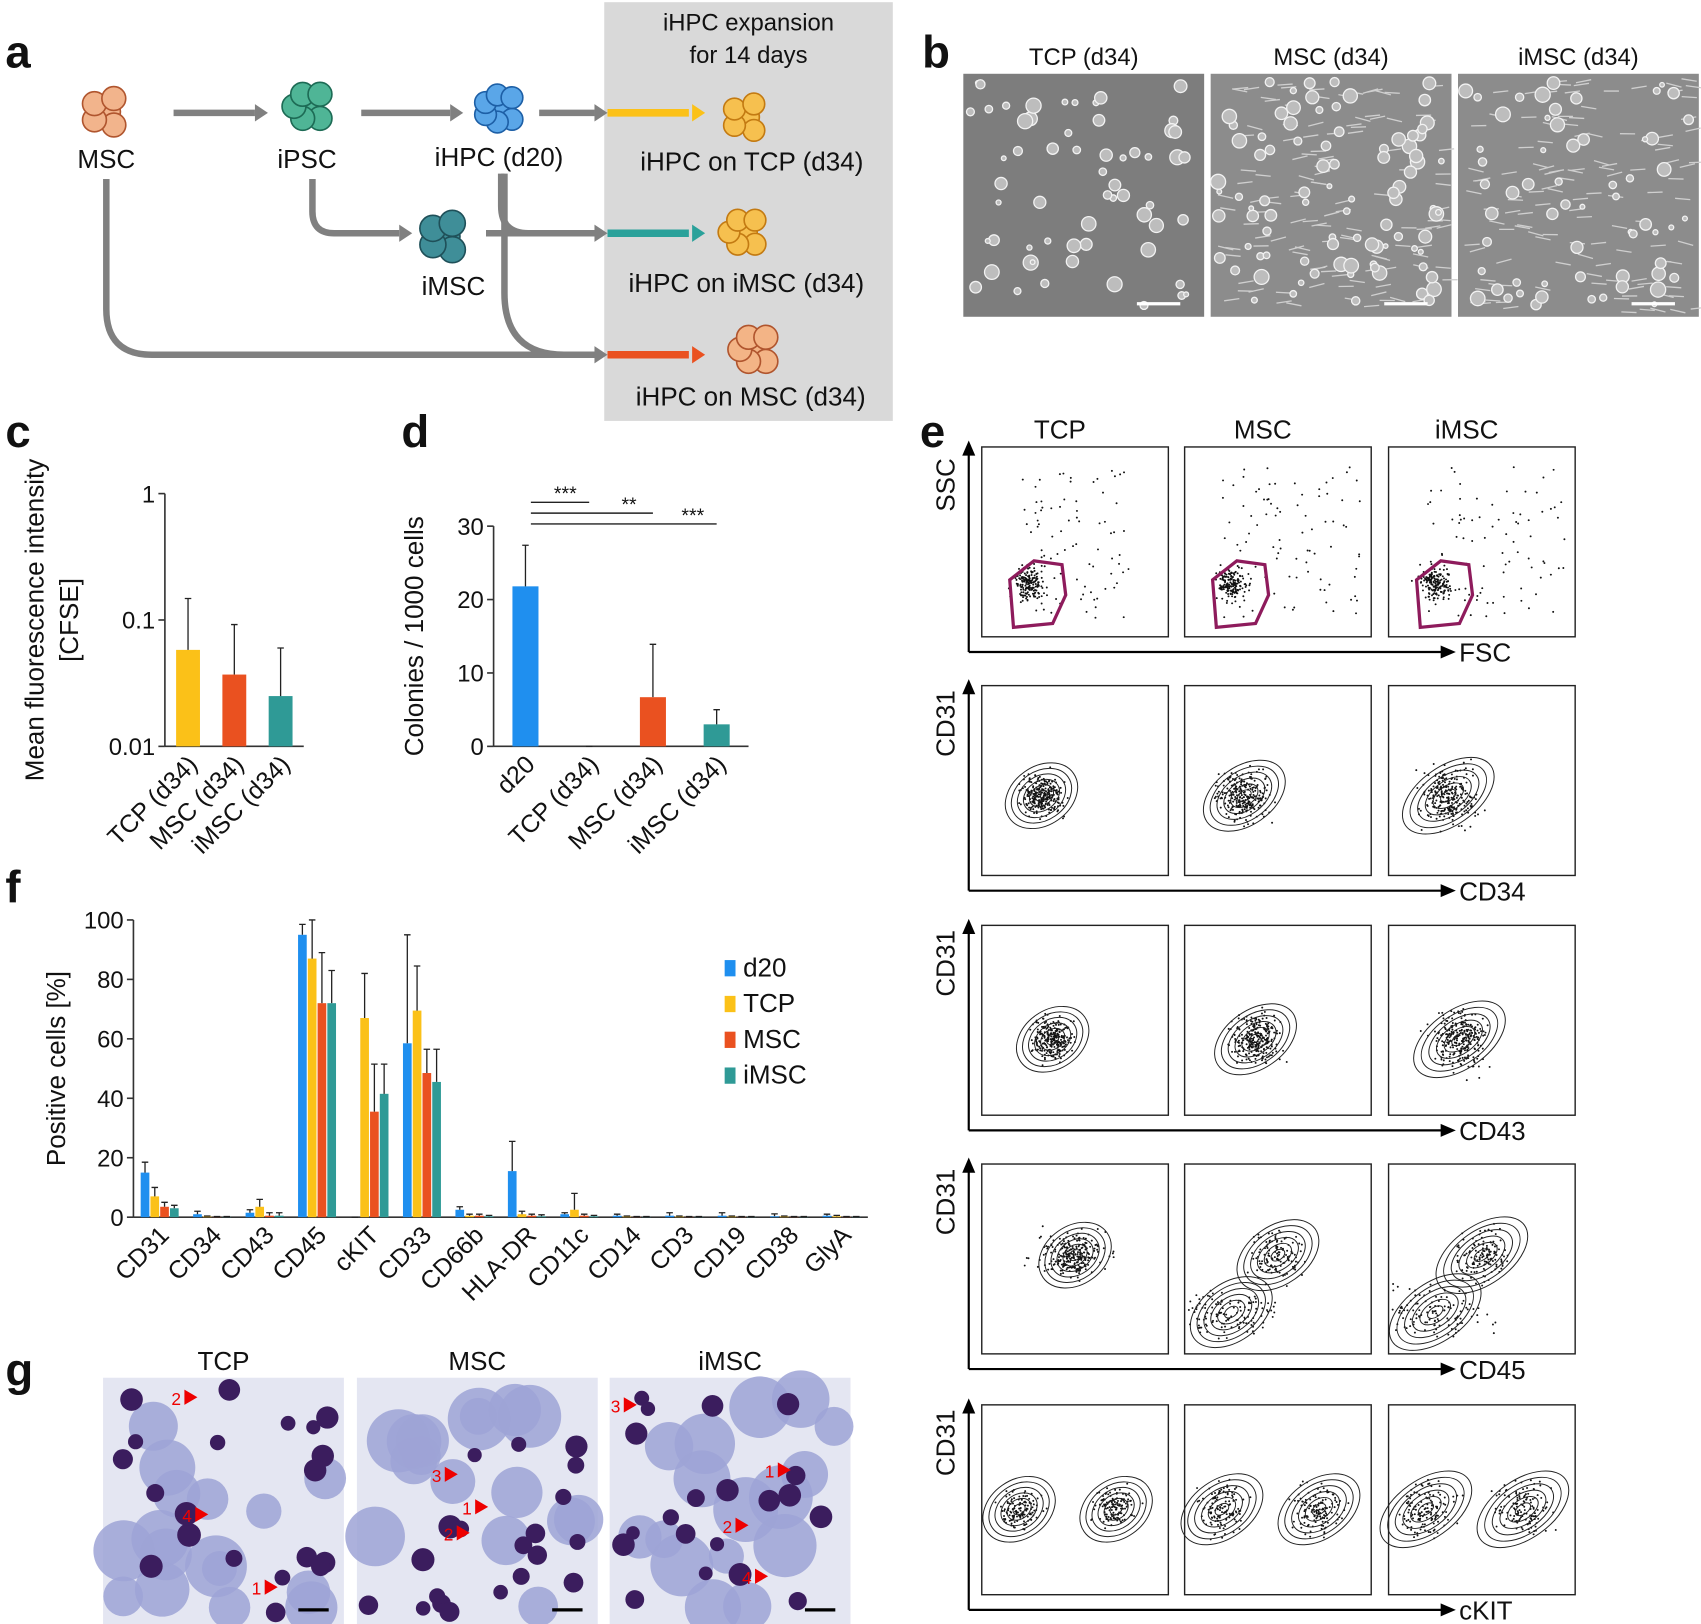  Describe the element at coordinates (616, 1406) in the screenshot. I see `marker-label: 3` at that location.